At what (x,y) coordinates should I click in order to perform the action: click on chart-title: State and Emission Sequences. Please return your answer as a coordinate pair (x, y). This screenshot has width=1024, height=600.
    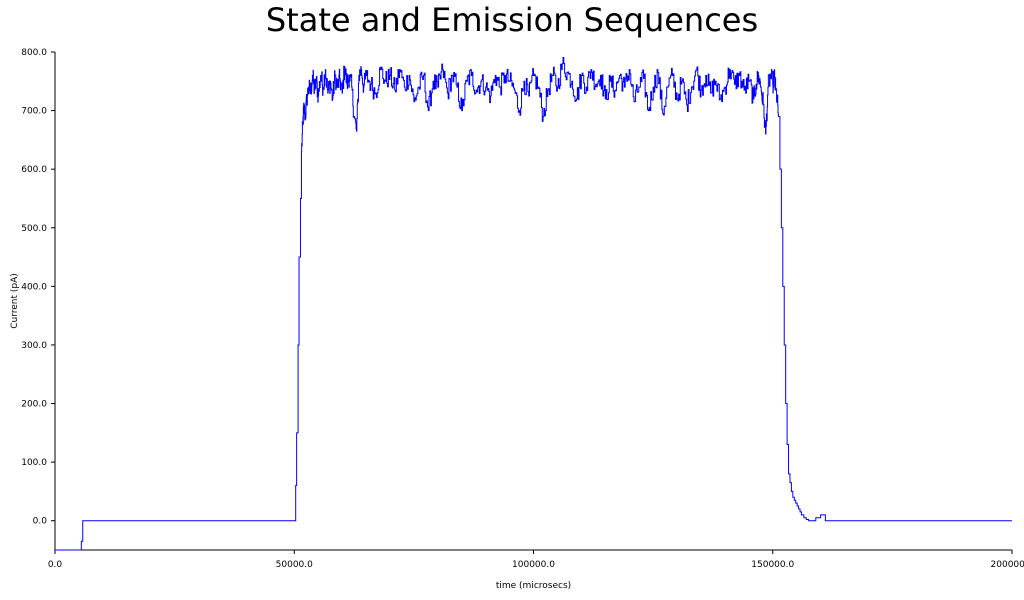
    Looking at the image, I should click on (512, 20).